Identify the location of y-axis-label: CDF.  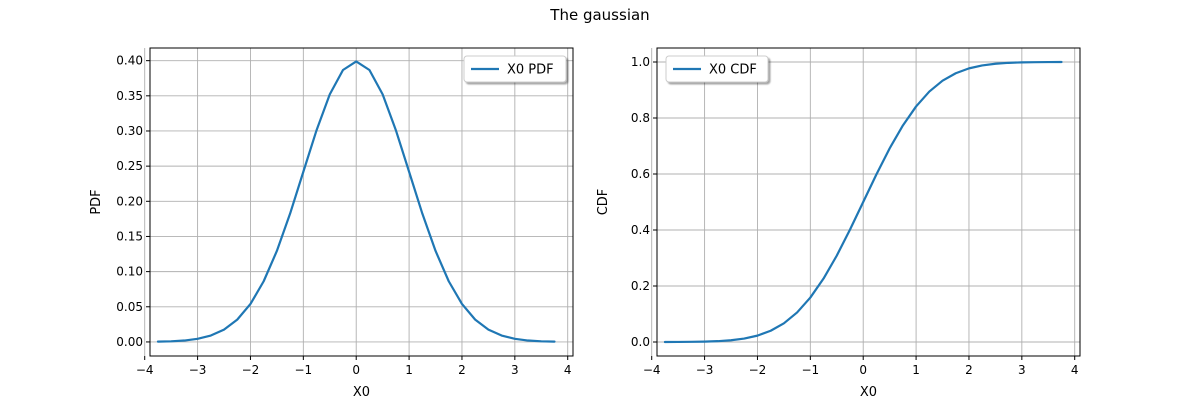
(603, 202).